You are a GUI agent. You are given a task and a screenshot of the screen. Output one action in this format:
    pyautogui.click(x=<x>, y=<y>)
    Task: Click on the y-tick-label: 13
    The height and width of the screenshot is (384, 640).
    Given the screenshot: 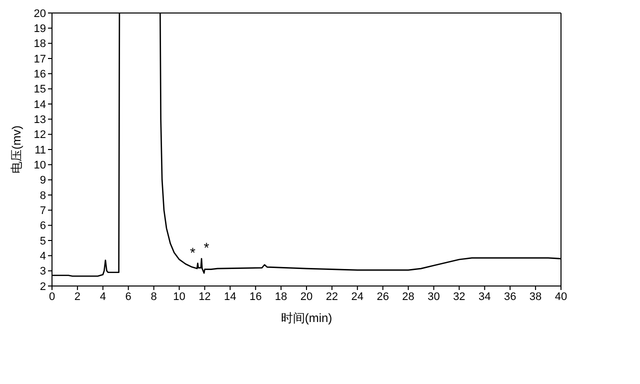 What is the action you would take?
    pyautogui.click(x=40, y=120)
    